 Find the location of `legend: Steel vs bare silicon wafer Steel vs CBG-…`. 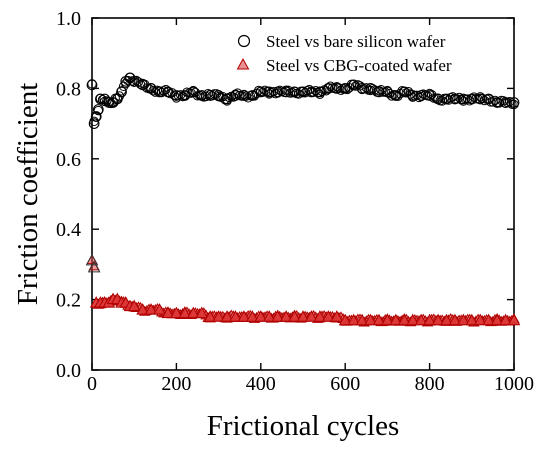

legend: Steel vs bare silicon wafer Steel vs CBG-… is located at coordinates (344, 53).